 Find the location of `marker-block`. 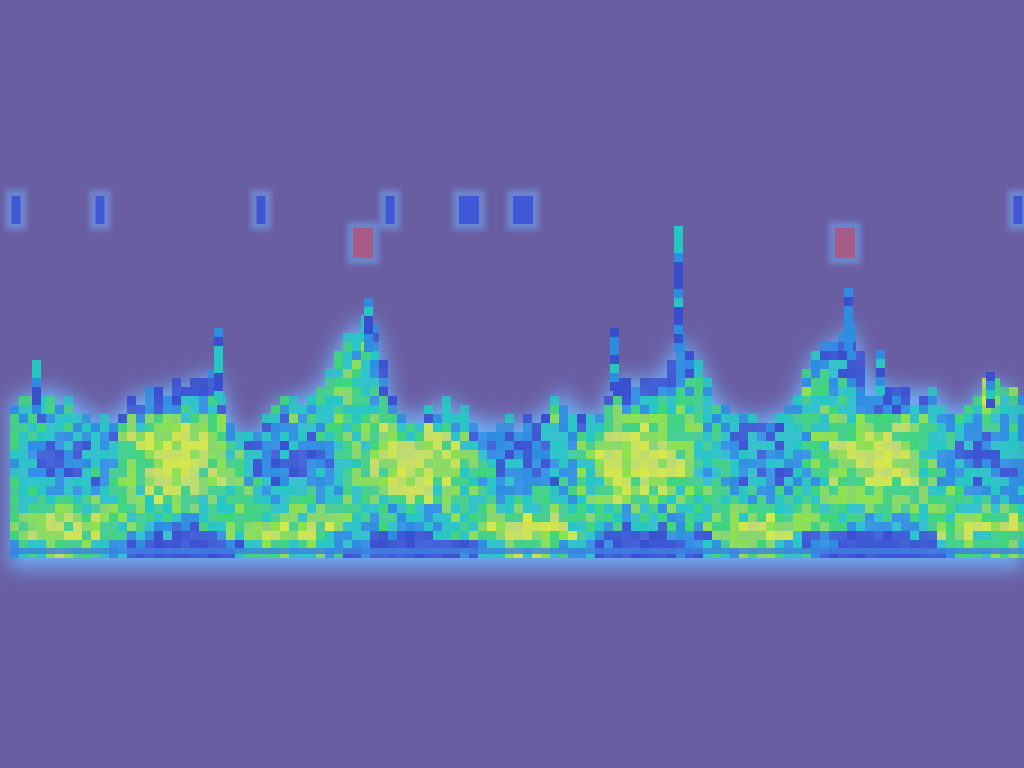

marker-block is located at coordinates (390, 210).